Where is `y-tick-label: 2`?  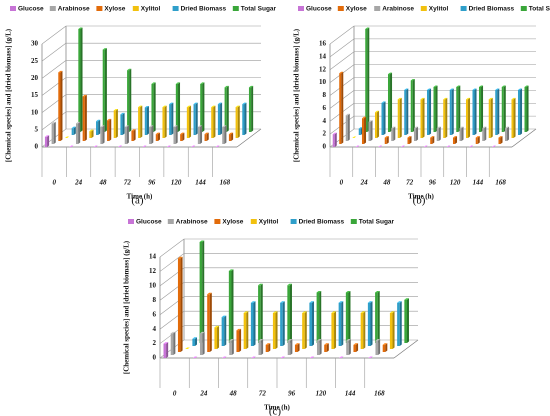
y-tick-label: 2 is located at coordinates (155, 343).